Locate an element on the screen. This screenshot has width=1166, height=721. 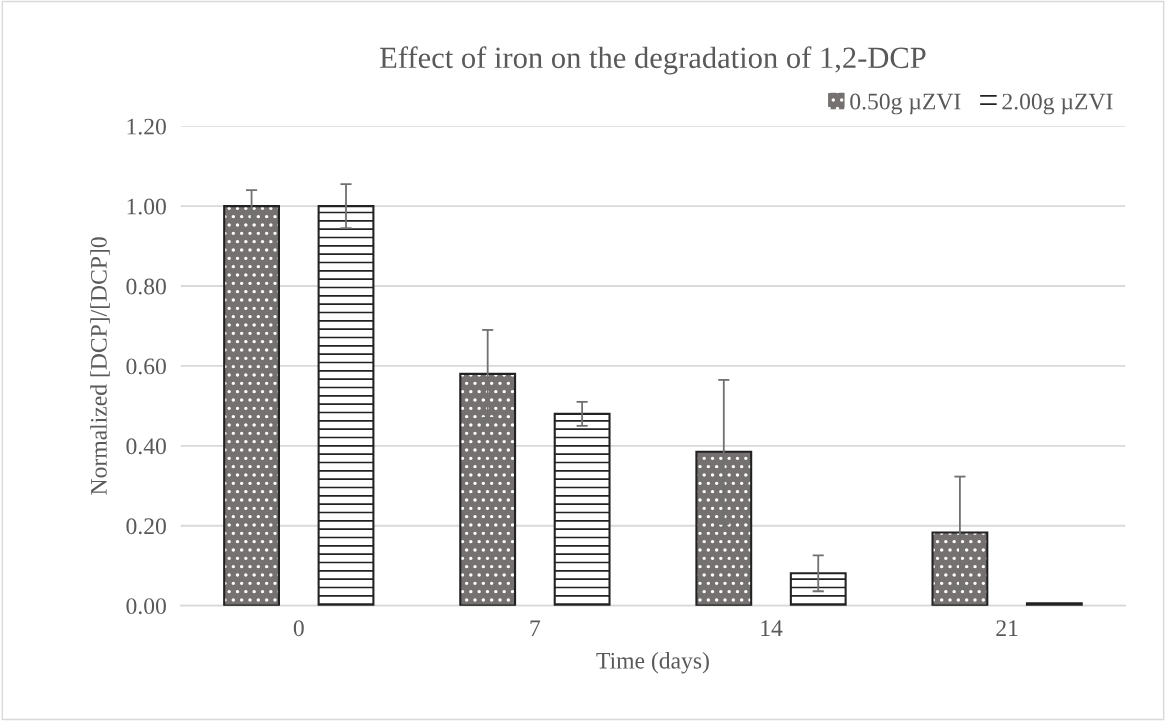
y-tick-label: 0.20 is located at coordinates (146, 526).